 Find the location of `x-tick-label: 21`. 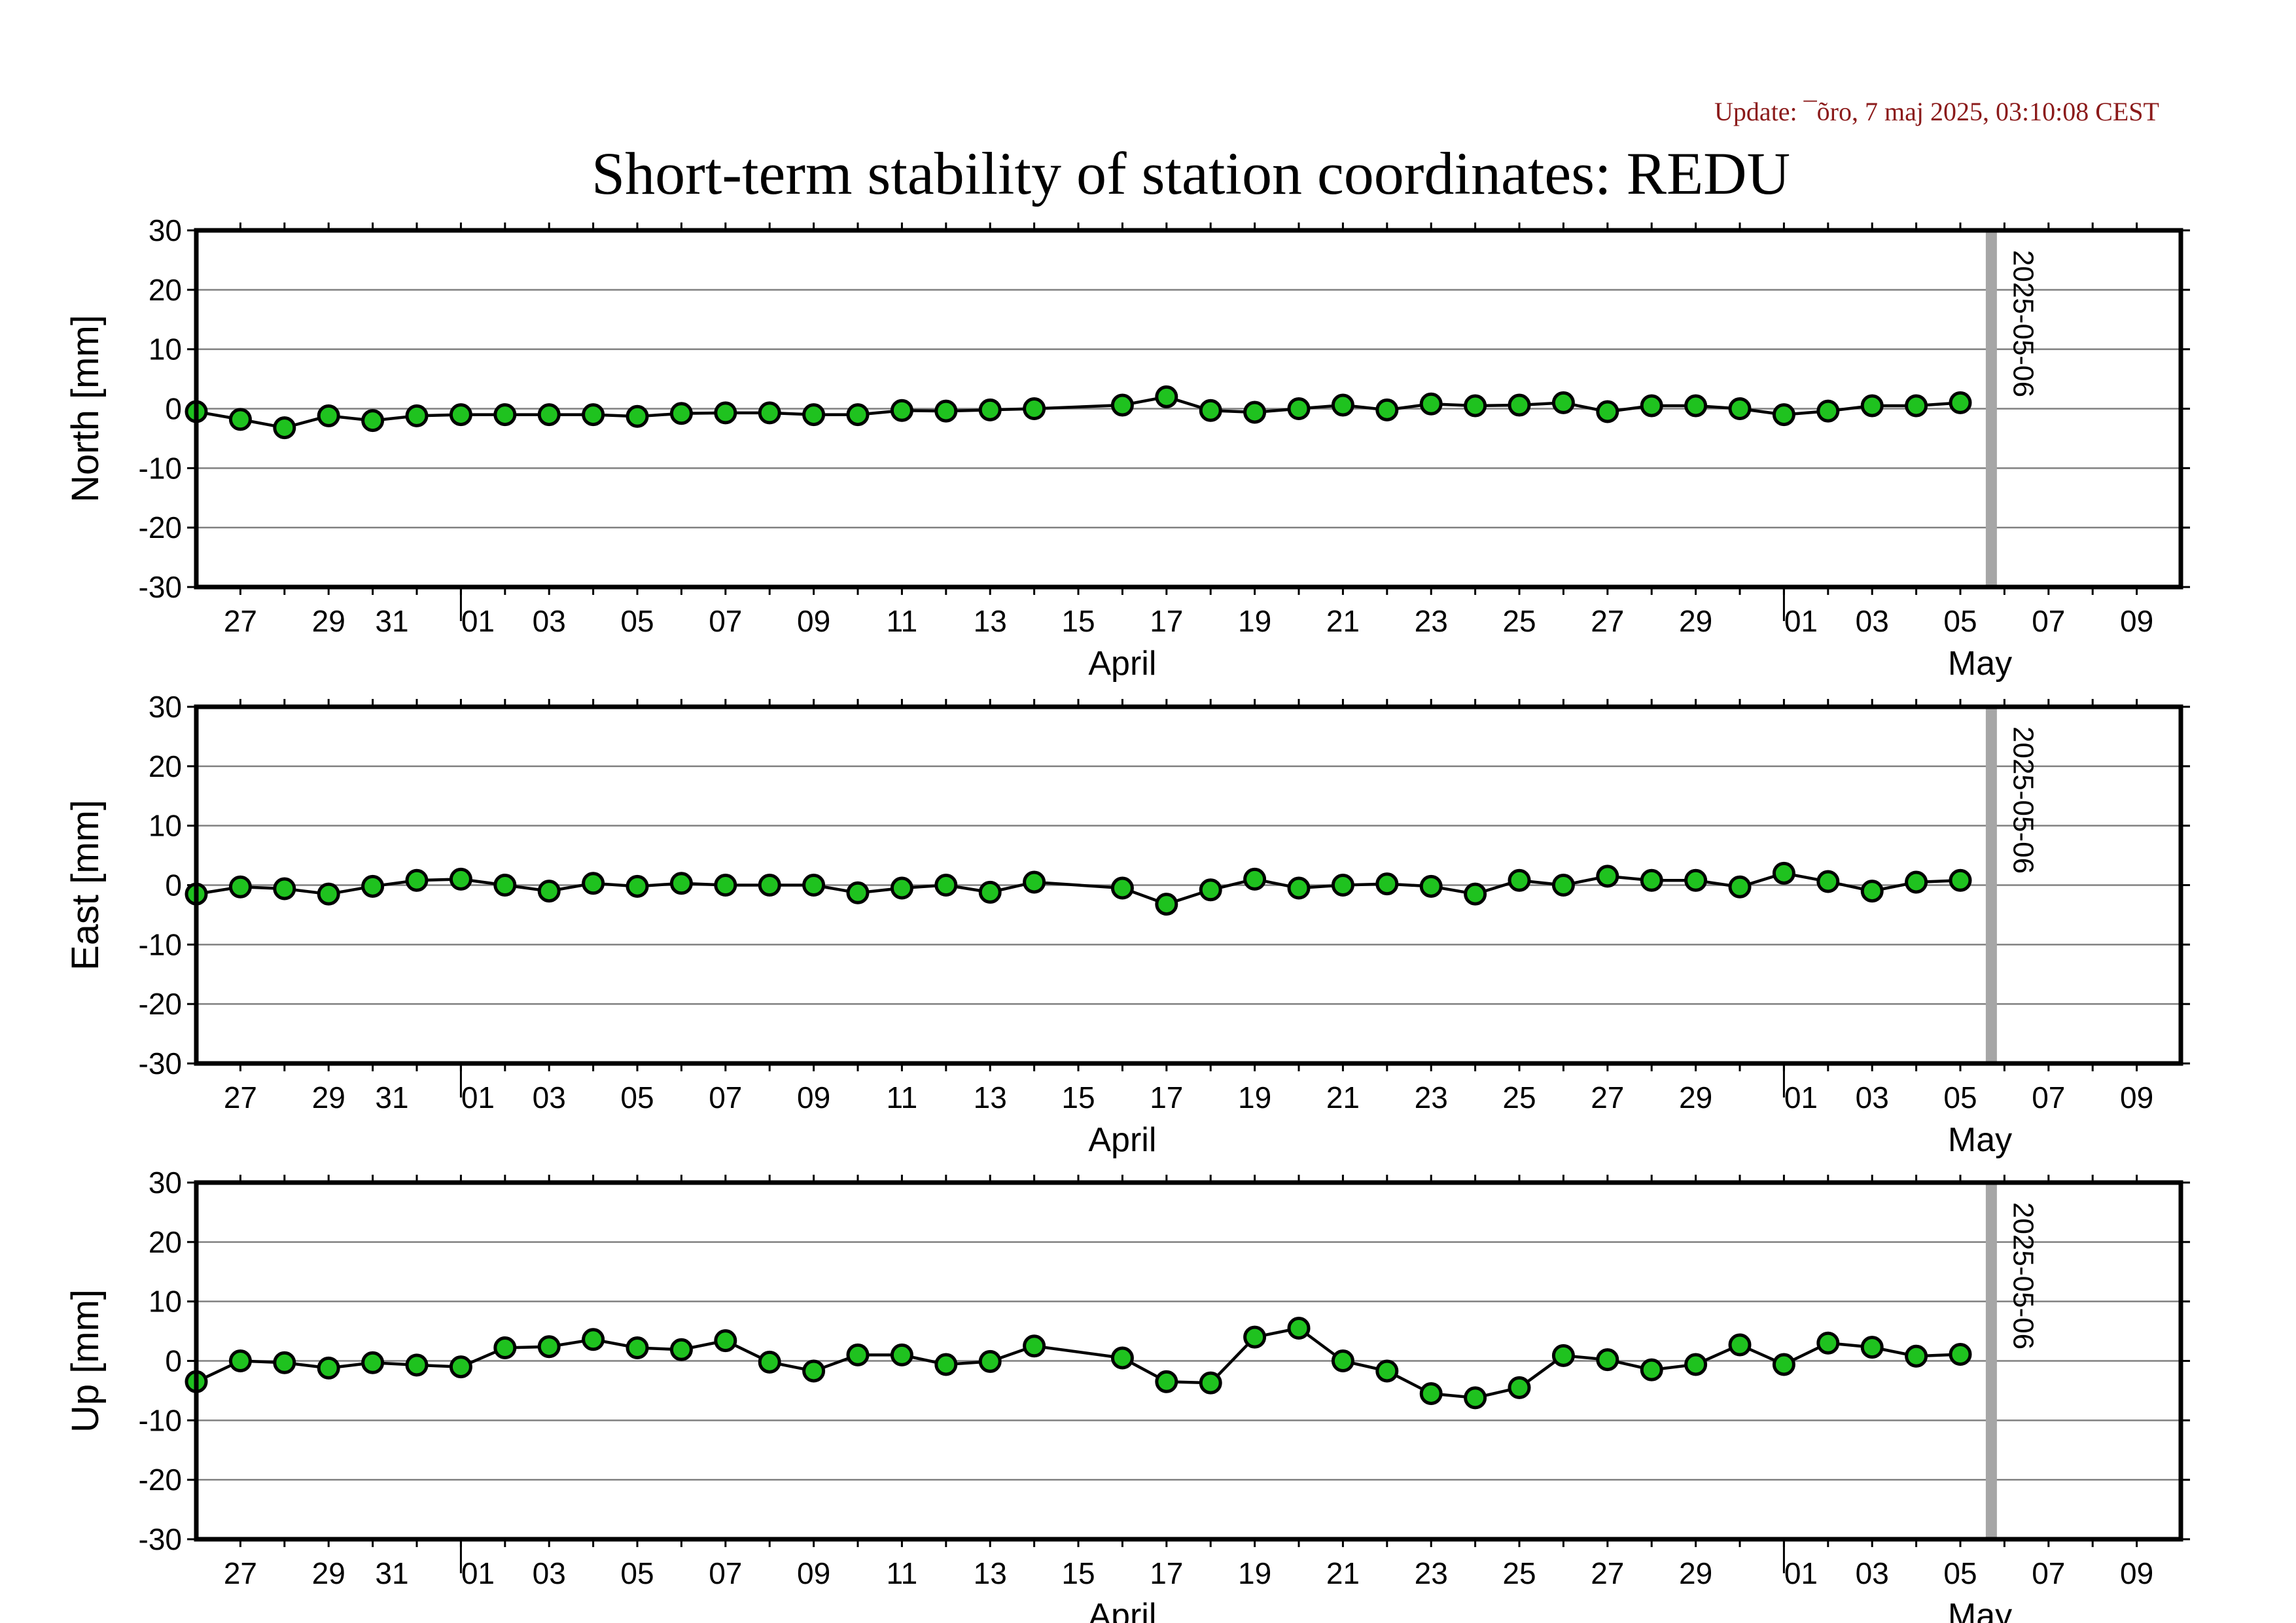

x-tick-label: 21 is located at coordinates (1343, 1097).